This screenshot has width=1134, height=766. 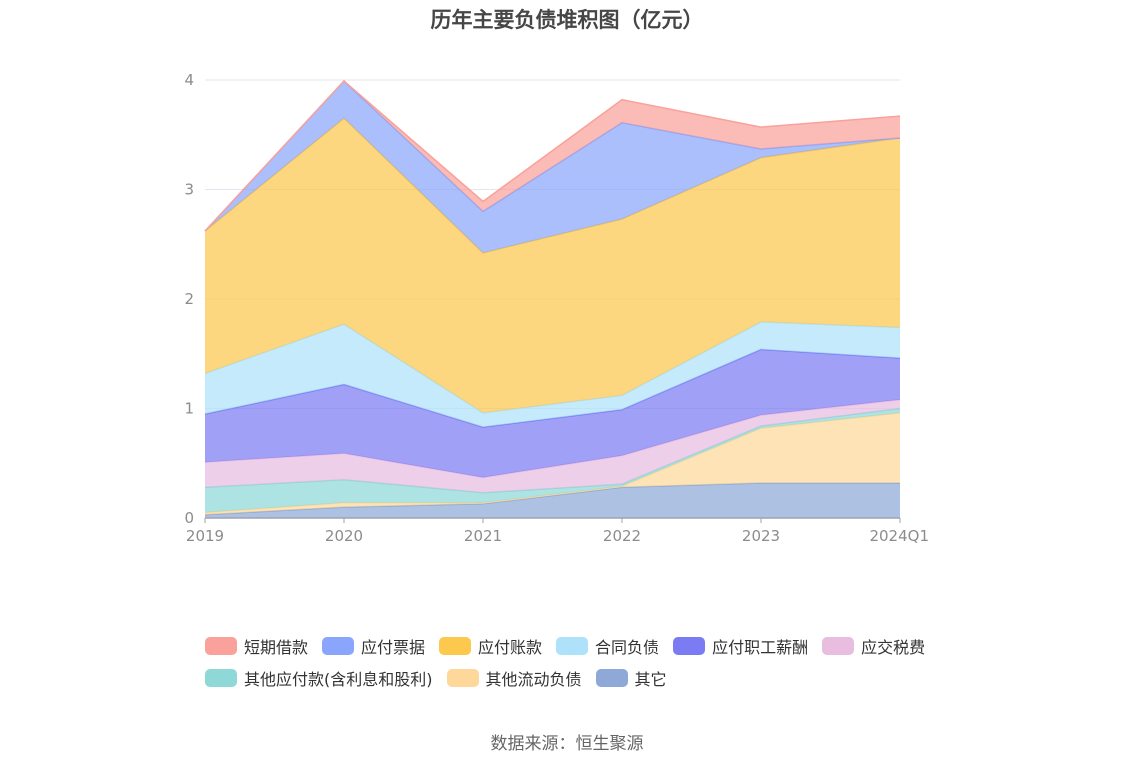 What do you see at coordinates (567, 20) in the screenshot?
I see `chart-title: 历年主要负债堆积图（亿元）` at bounding box center [567, 20].